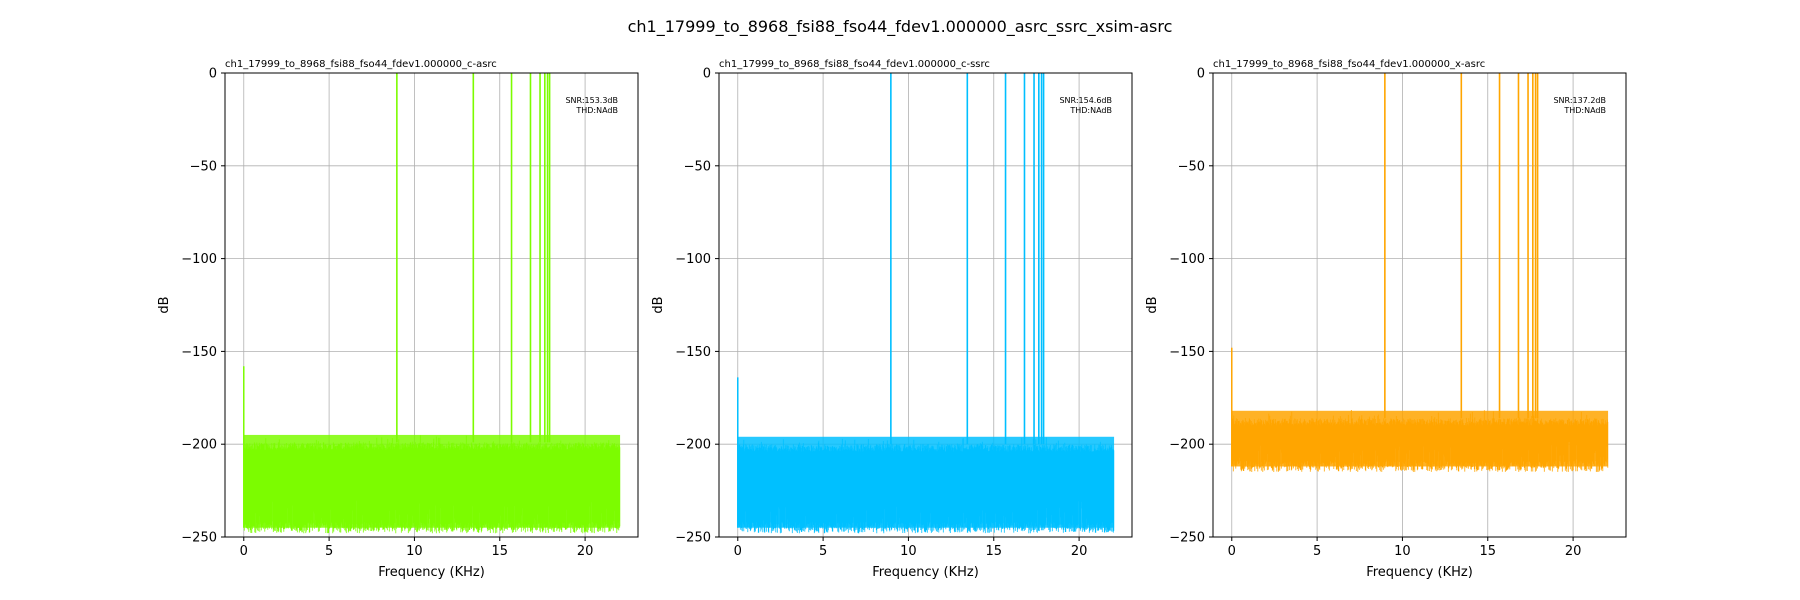 The width and height of the screenshot is (1800, 600). Describe the element at coordinates (1579, 100) in the screenshot. I see `snr-annotation: SNR:137.2dB` at that location.